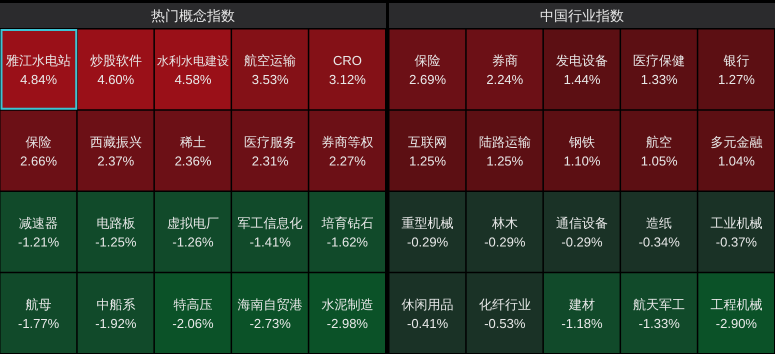 The height and width of the screenshot is (354, 775). I want to click on category-label: 航母, so click(39, 304).